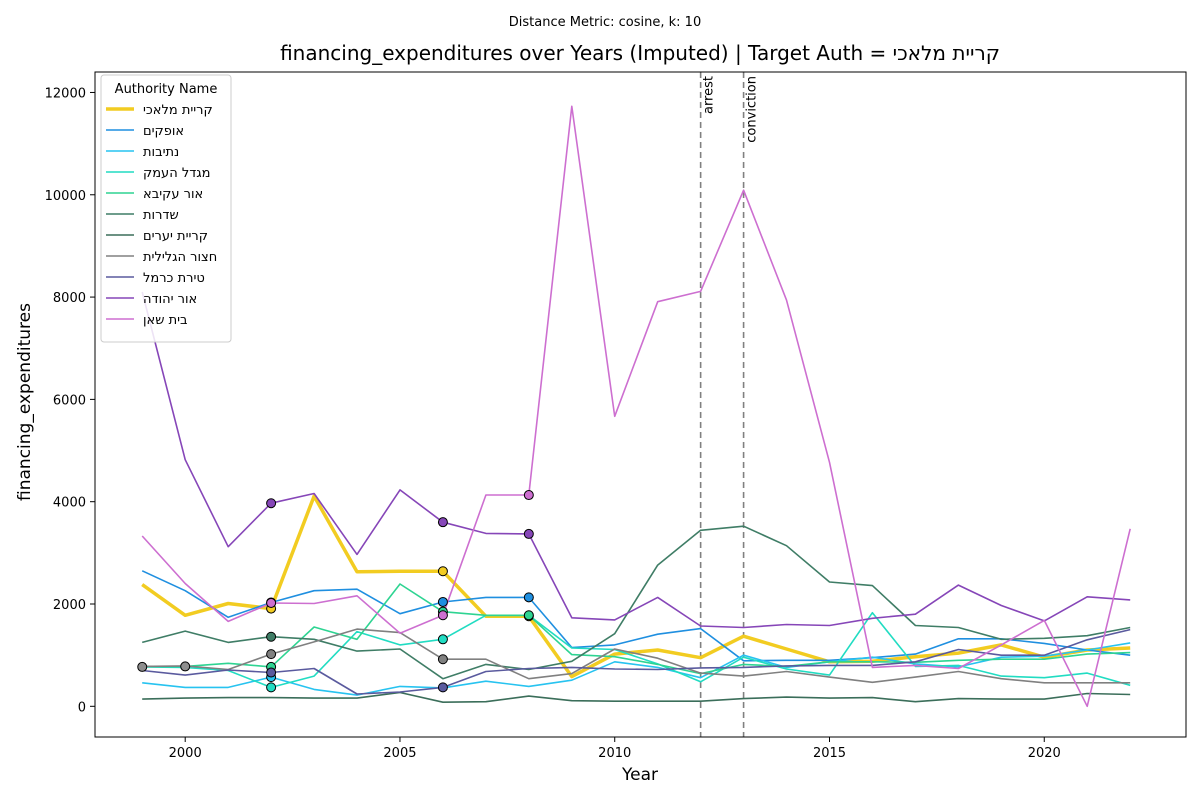  What do you see at coordinates (605, 22) in the screenshot?
I see `chart-suptitle: Distance Metric: cosine, k: 10` at bounding box center [605, 22].